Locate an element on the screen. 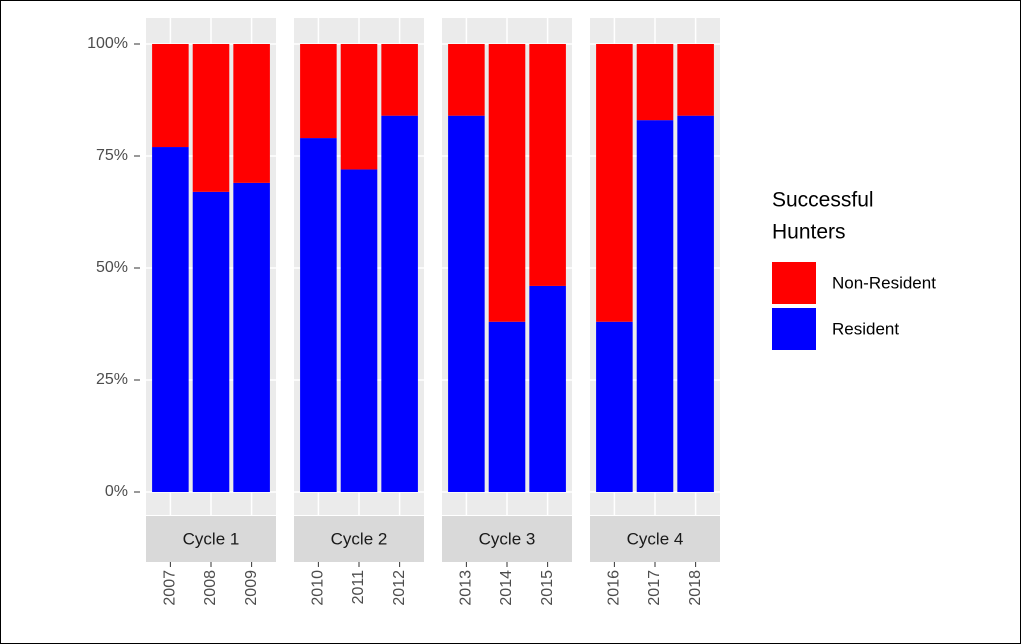  legend-label: Resident is located at coordinates (865, 328).